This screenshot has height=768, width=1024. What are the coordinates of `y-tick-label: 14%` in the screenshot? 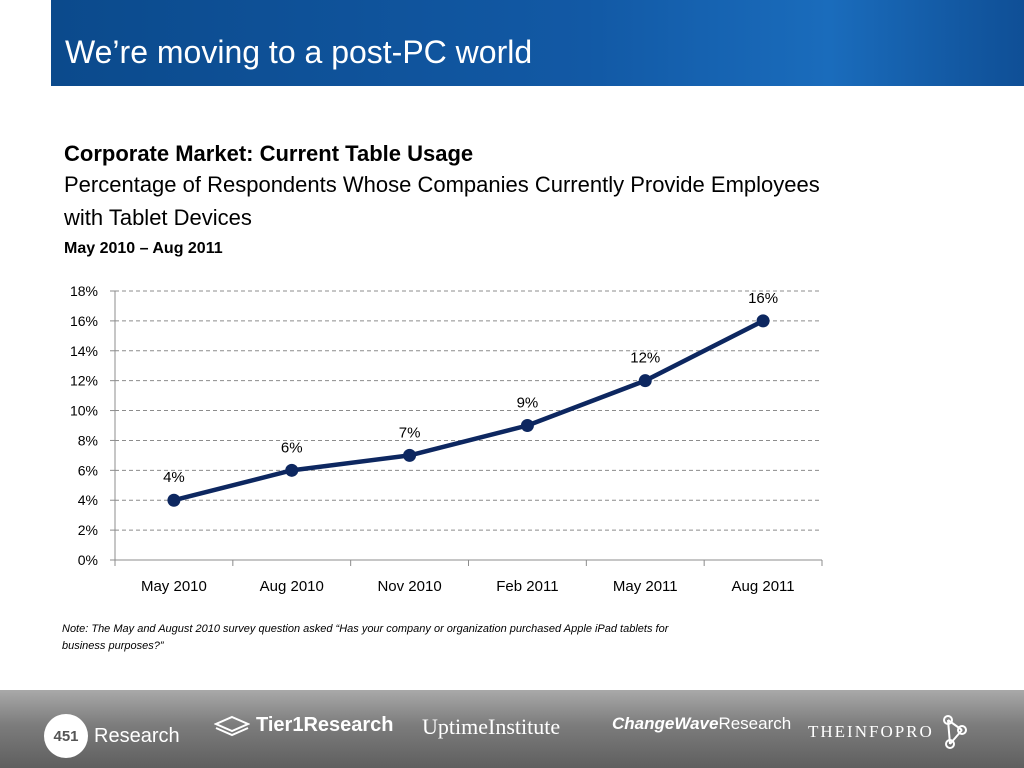 It's located at (84, 351).